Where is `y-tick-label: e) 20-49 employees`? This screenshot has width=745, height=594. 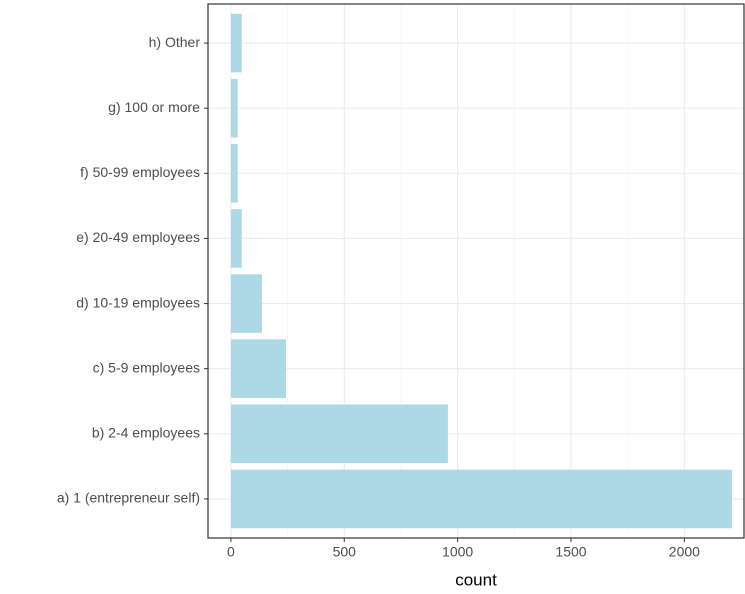
y-tick-label: e) 20-49 employees is located at coordinates (138, 237).